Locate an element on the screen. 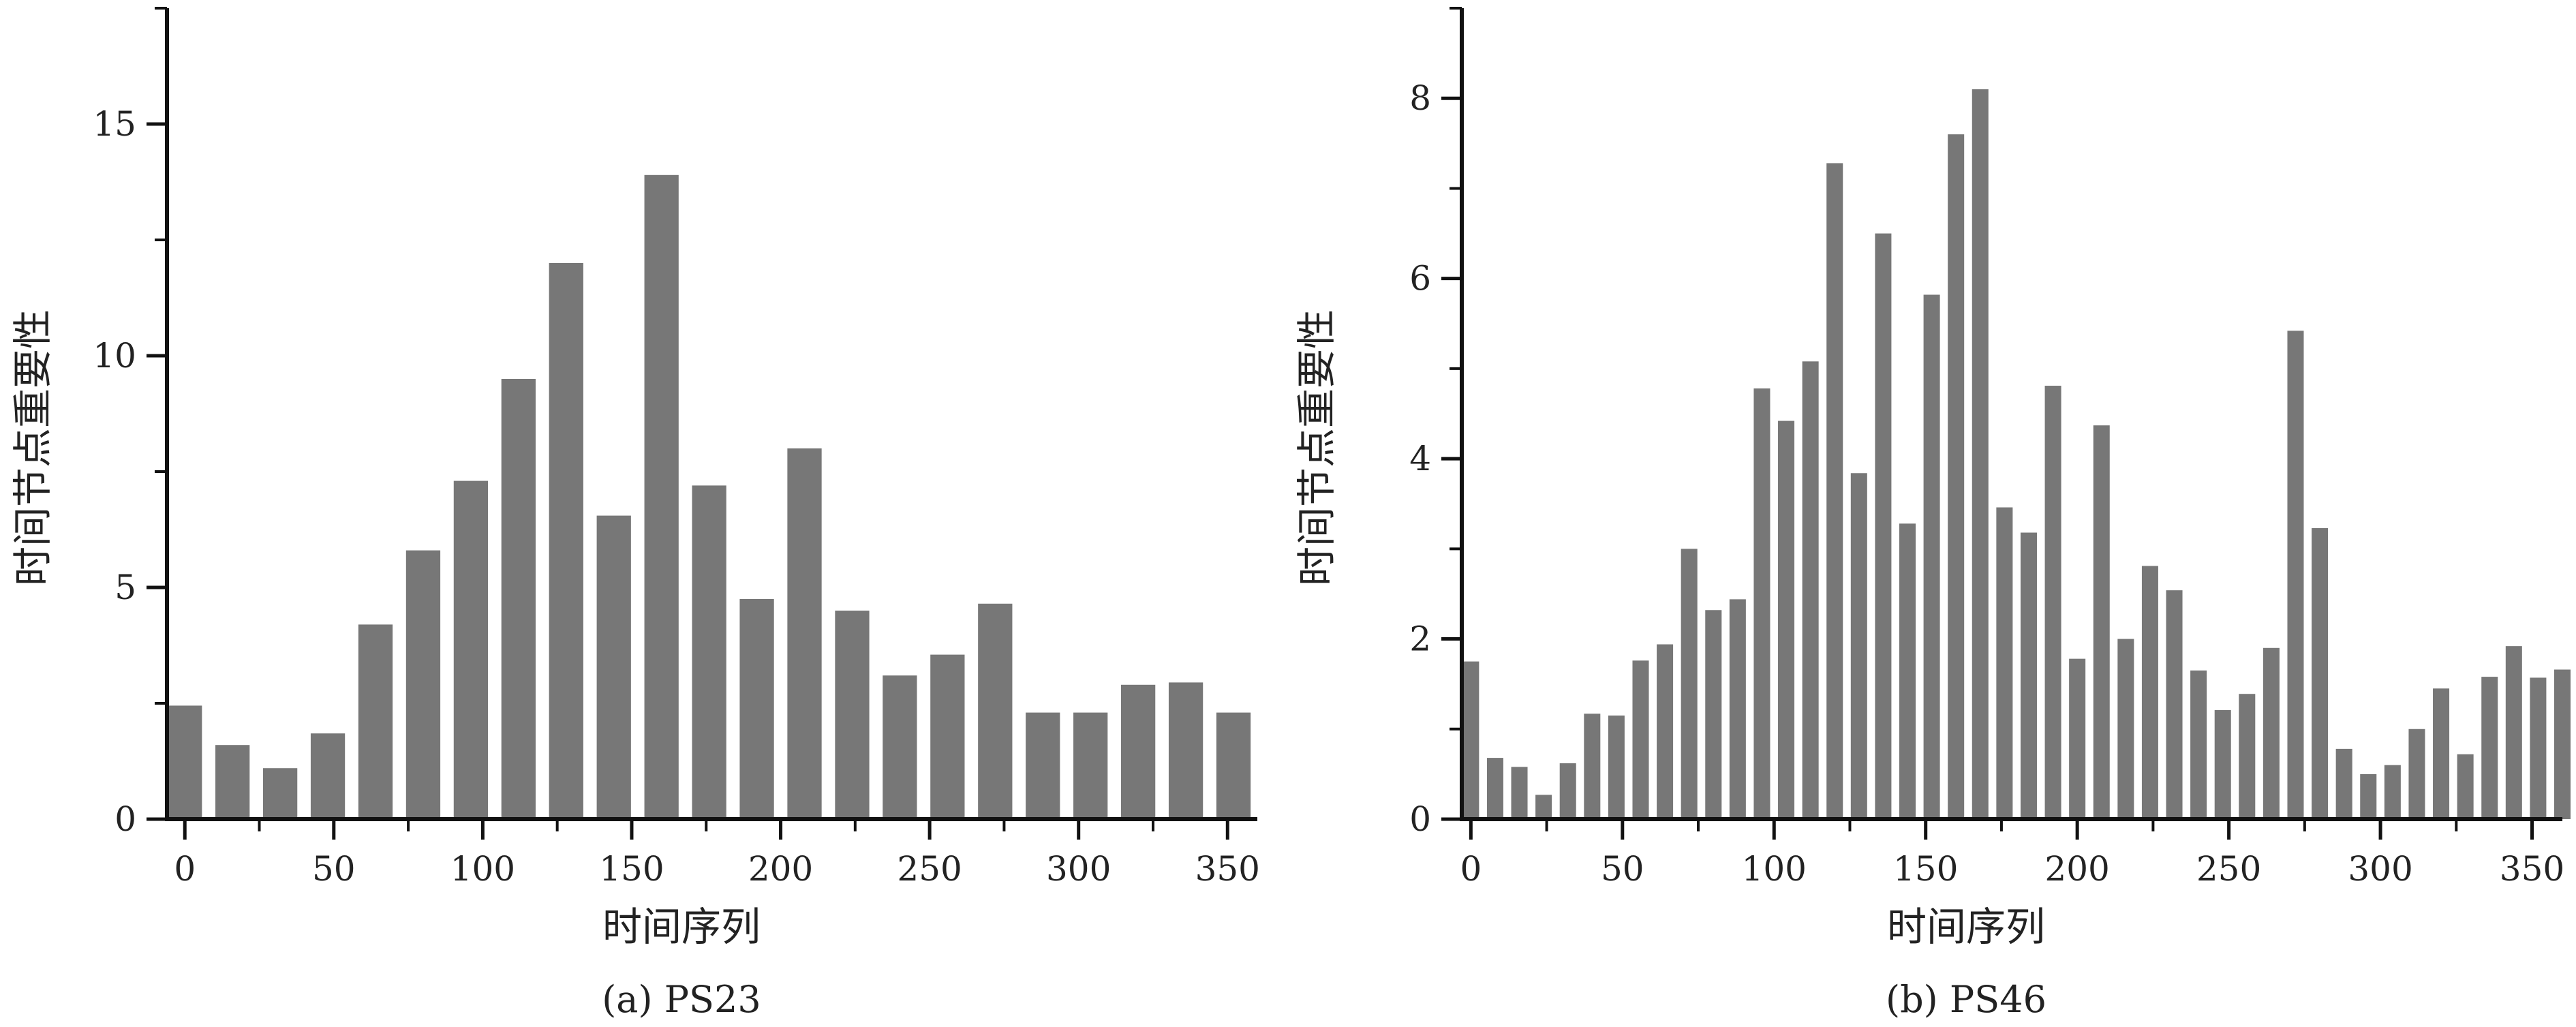 The image size is (2576, 1027). y-tick-label-ps23-1: 5 is located at coordinates (125, 587).